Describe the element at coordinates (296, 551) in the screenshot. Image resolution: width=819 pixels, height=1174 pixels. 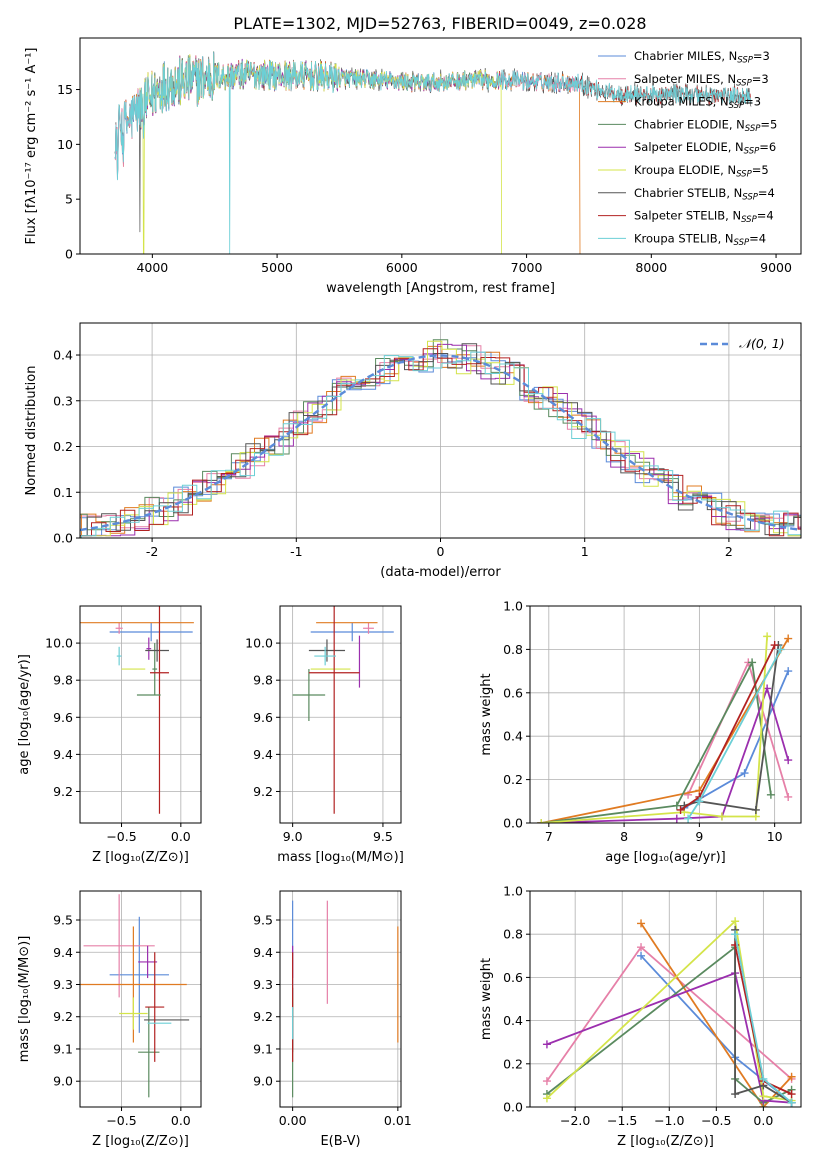
I see `x-tick-label: -1` at that location.